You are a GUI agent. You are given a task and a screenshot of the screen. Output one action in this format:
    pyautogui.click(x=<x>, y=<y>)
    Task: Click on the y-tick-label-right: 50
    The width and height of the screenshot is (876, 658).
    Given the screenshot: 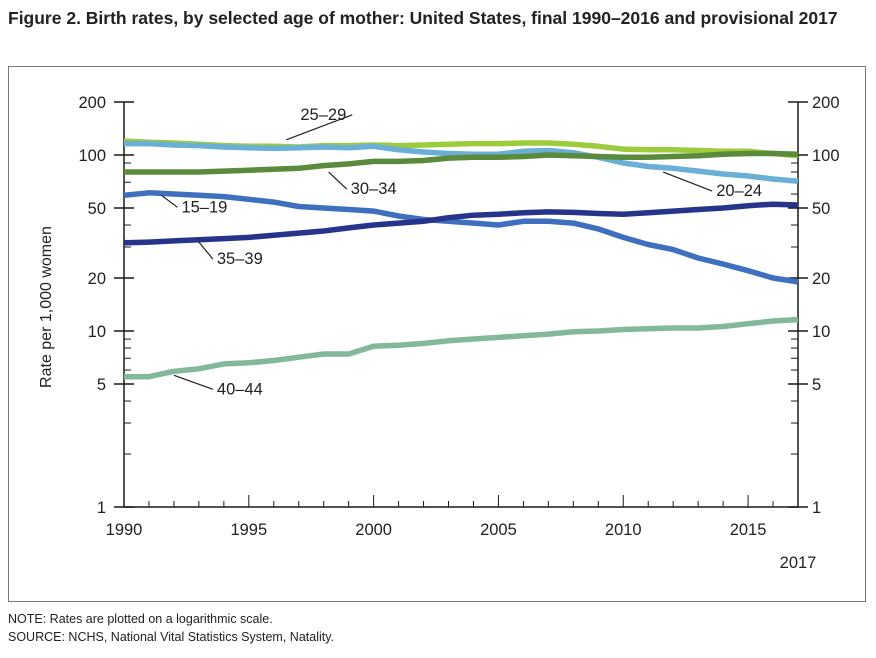 What is the action you would take?
    pyautogui.click(x=821, y=209)
    